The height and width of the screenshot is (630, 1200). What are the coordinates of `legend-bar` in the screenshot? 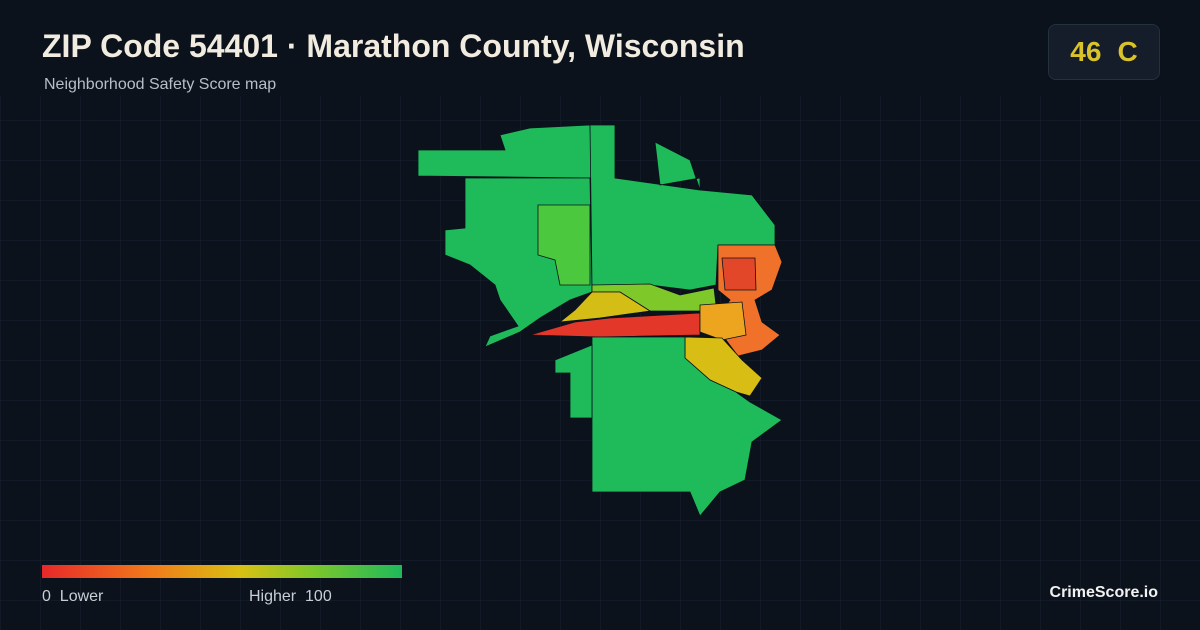 It's located at (222, 571).